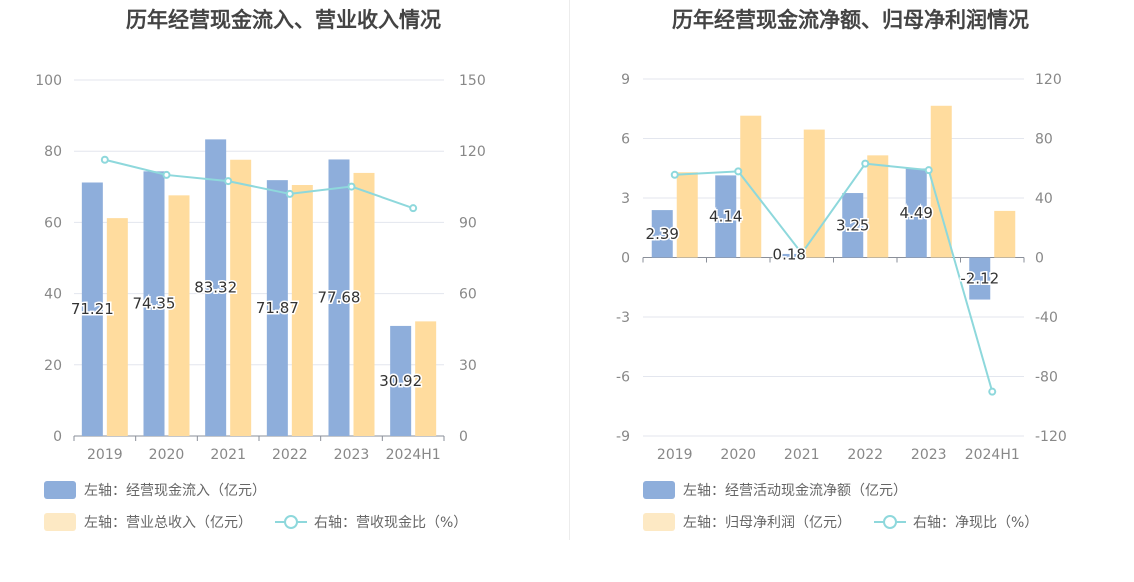  Describe the element at coordinates (569, 270) in the screenshot. I see `panel-divider` at that location.